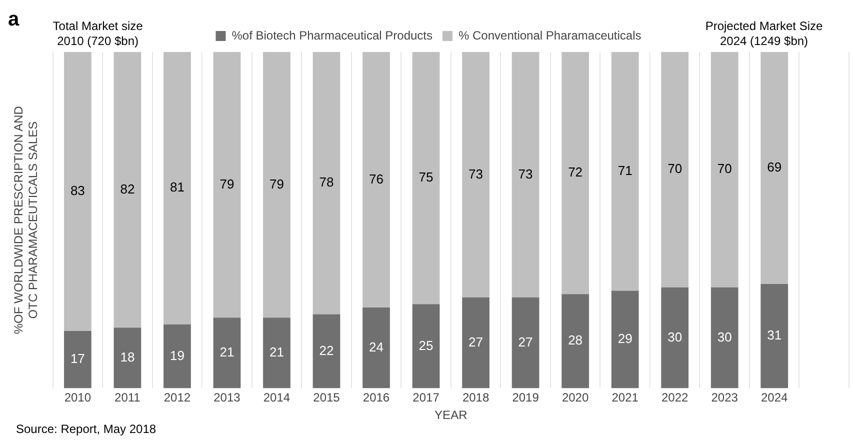  I want to click on data-label: 69, so click(774, 167).